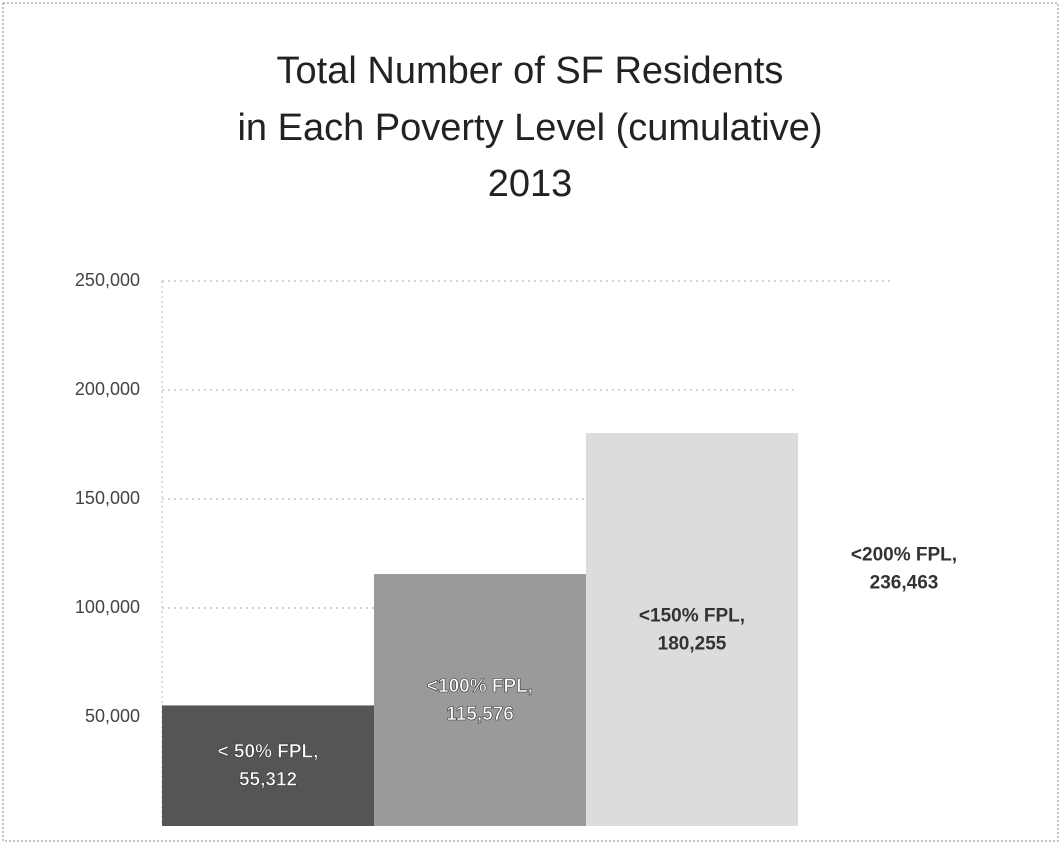 This screenshot has width=1061, height=844. What do you see at coordinates (480, 686) in the screenshot?
I see `data-label-category: <100% FPL,` at bounding box center [480, 686].